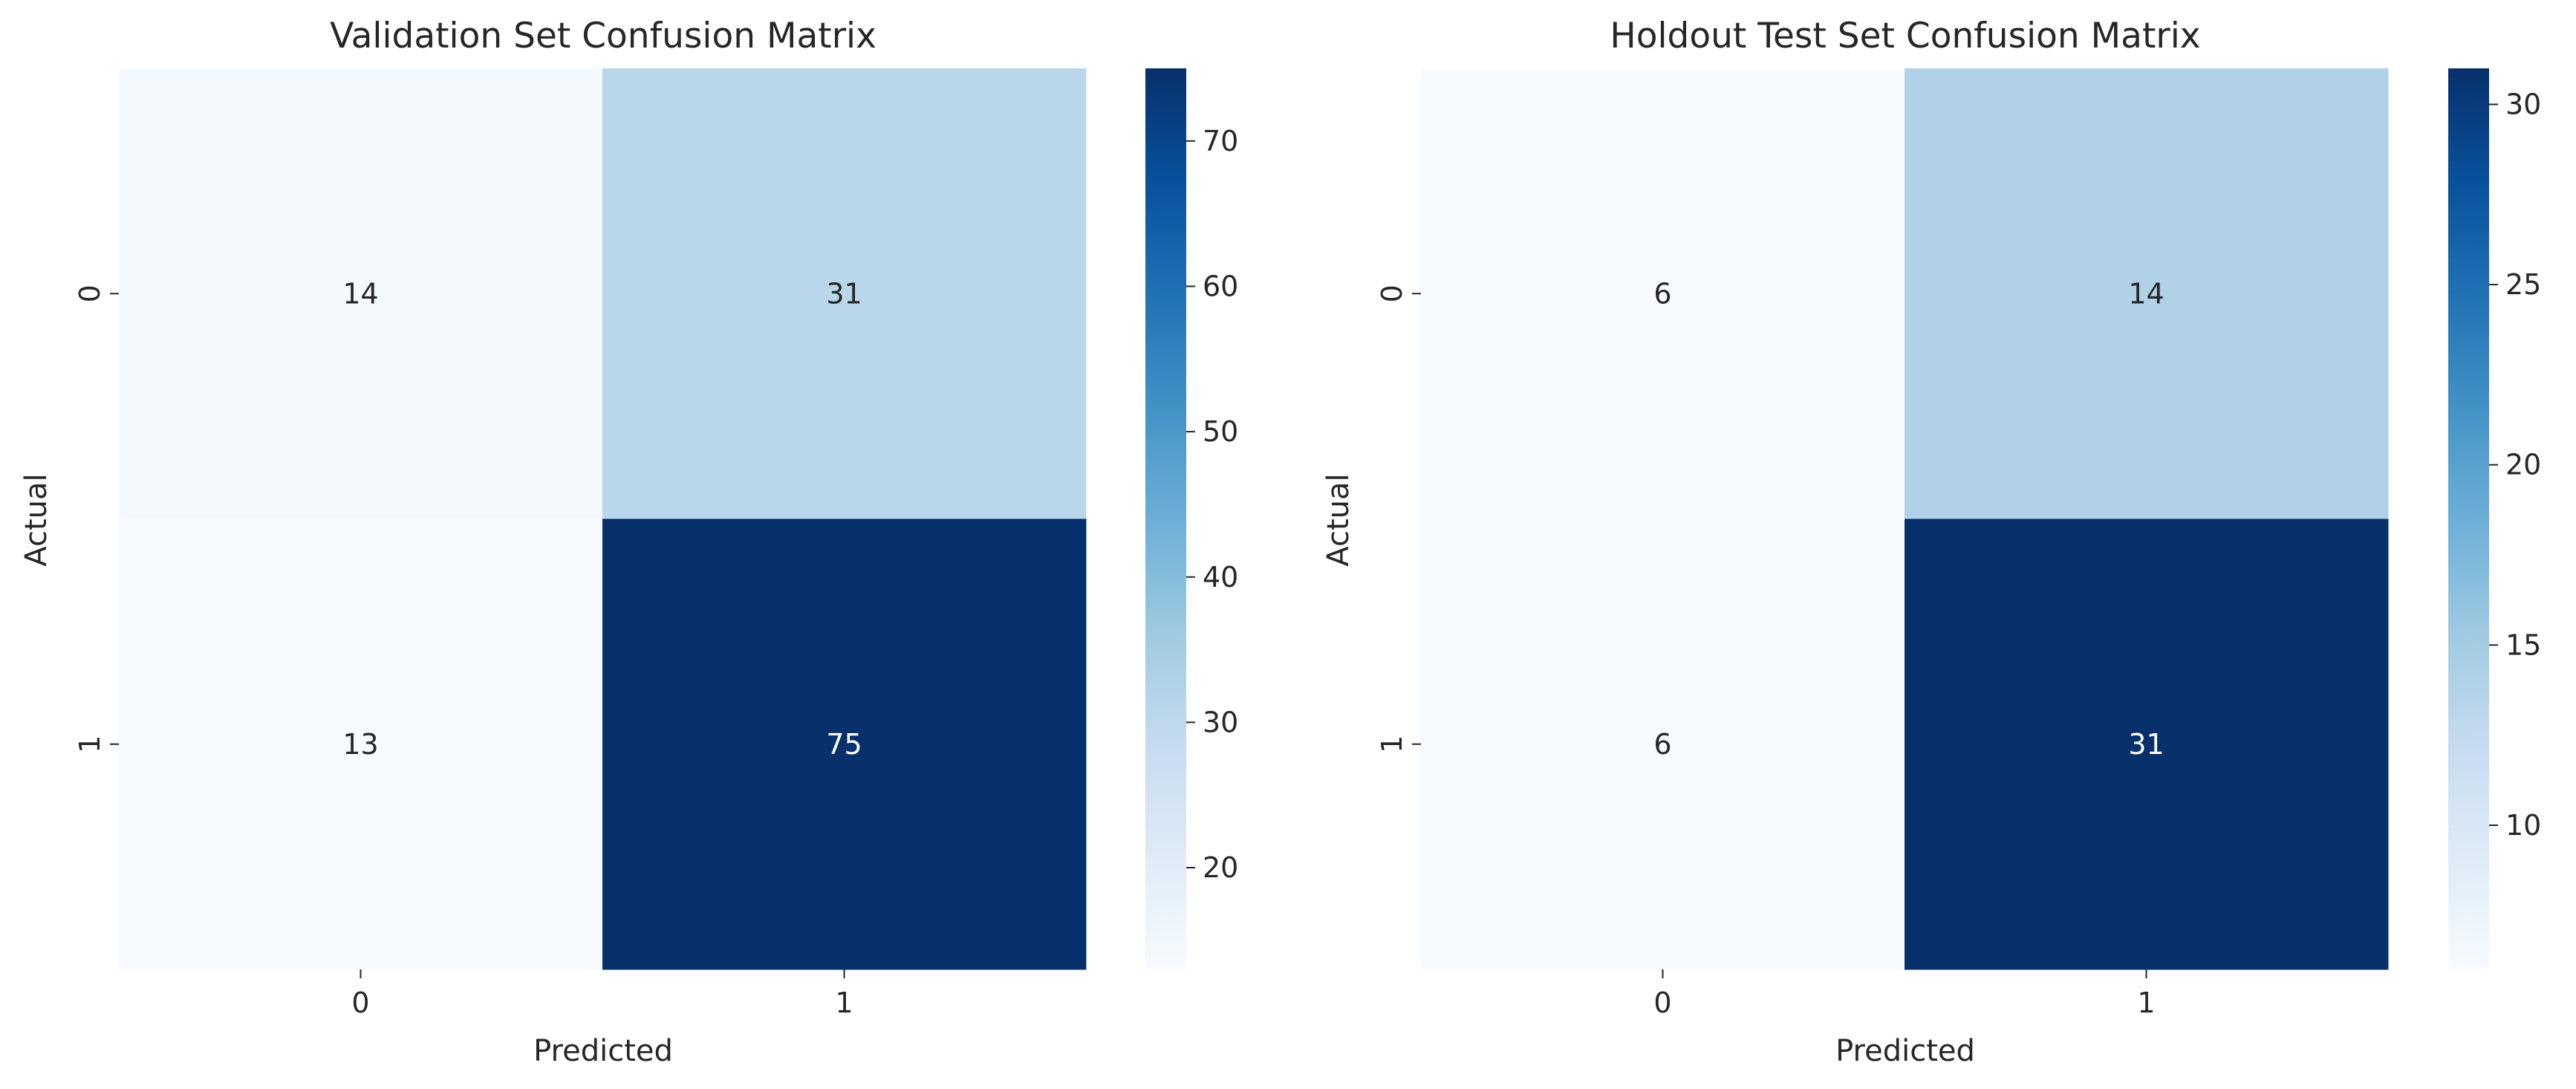 This screenshot has height=1089, width=2576. What do you see at coordinates (2146, 1002) in the screenshot?
I see `holdout-xtick-label-1: 1` at bounding box center [2146, 1002].